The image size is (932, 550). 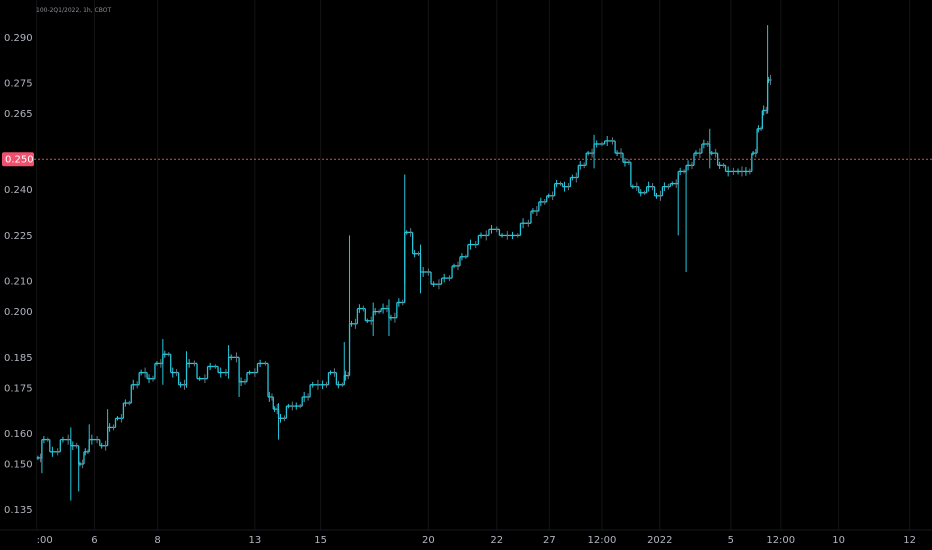 What do you see at coordinates (73, 10) in the screenshot?
I see `symbol-info-label: 100-2Q1/2022, 1h, CBOT` at bounding box center [73, 10].